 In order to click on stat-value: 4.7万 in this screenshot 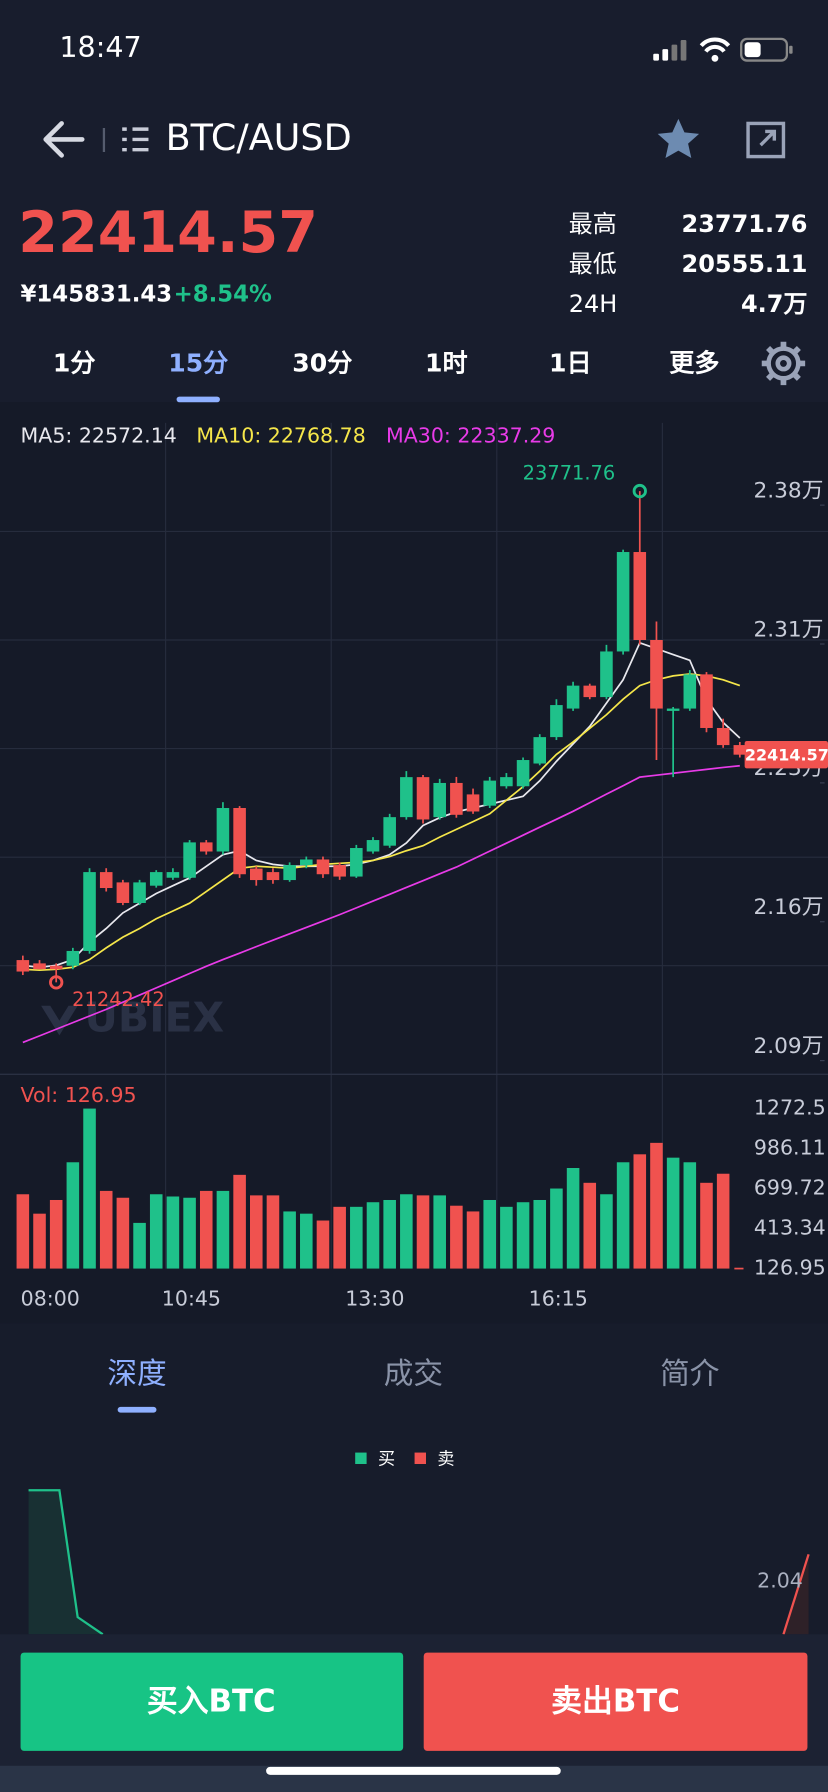, I will do `click(774, 304)`.